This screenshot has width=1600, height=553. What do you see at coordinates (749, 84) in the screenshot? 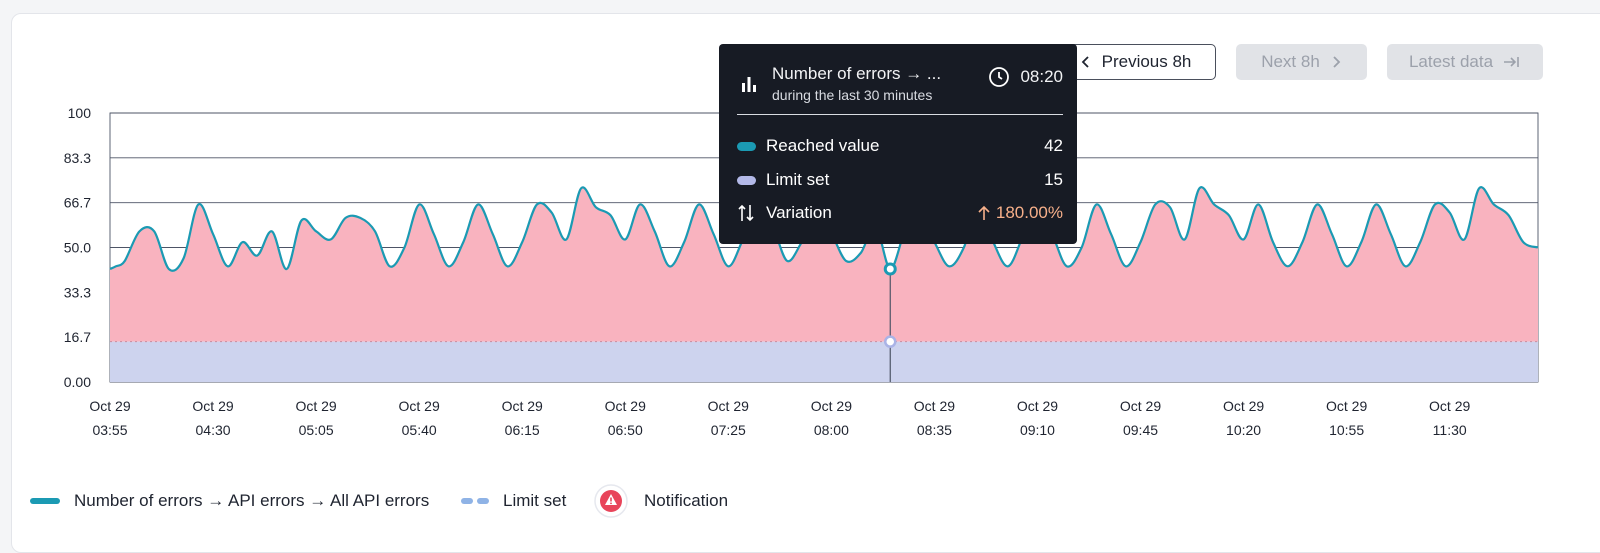
I see `bar-chart-icon` at bounding box center [749, 84].